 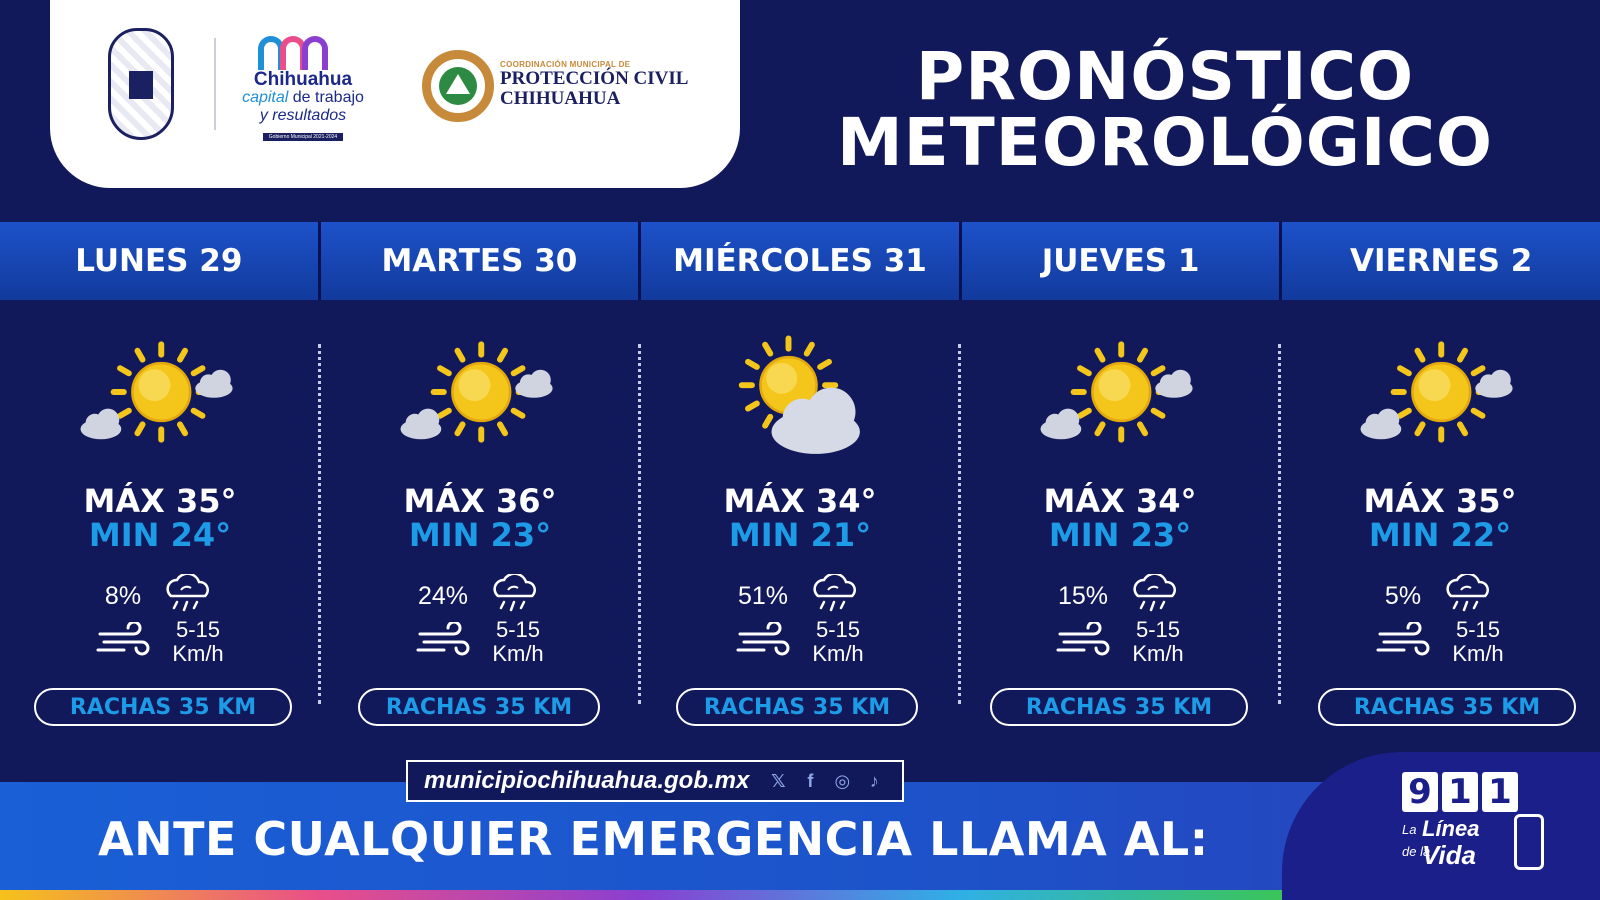 I want to click on rain-probability: 5%, so click(x=1440, y=595).